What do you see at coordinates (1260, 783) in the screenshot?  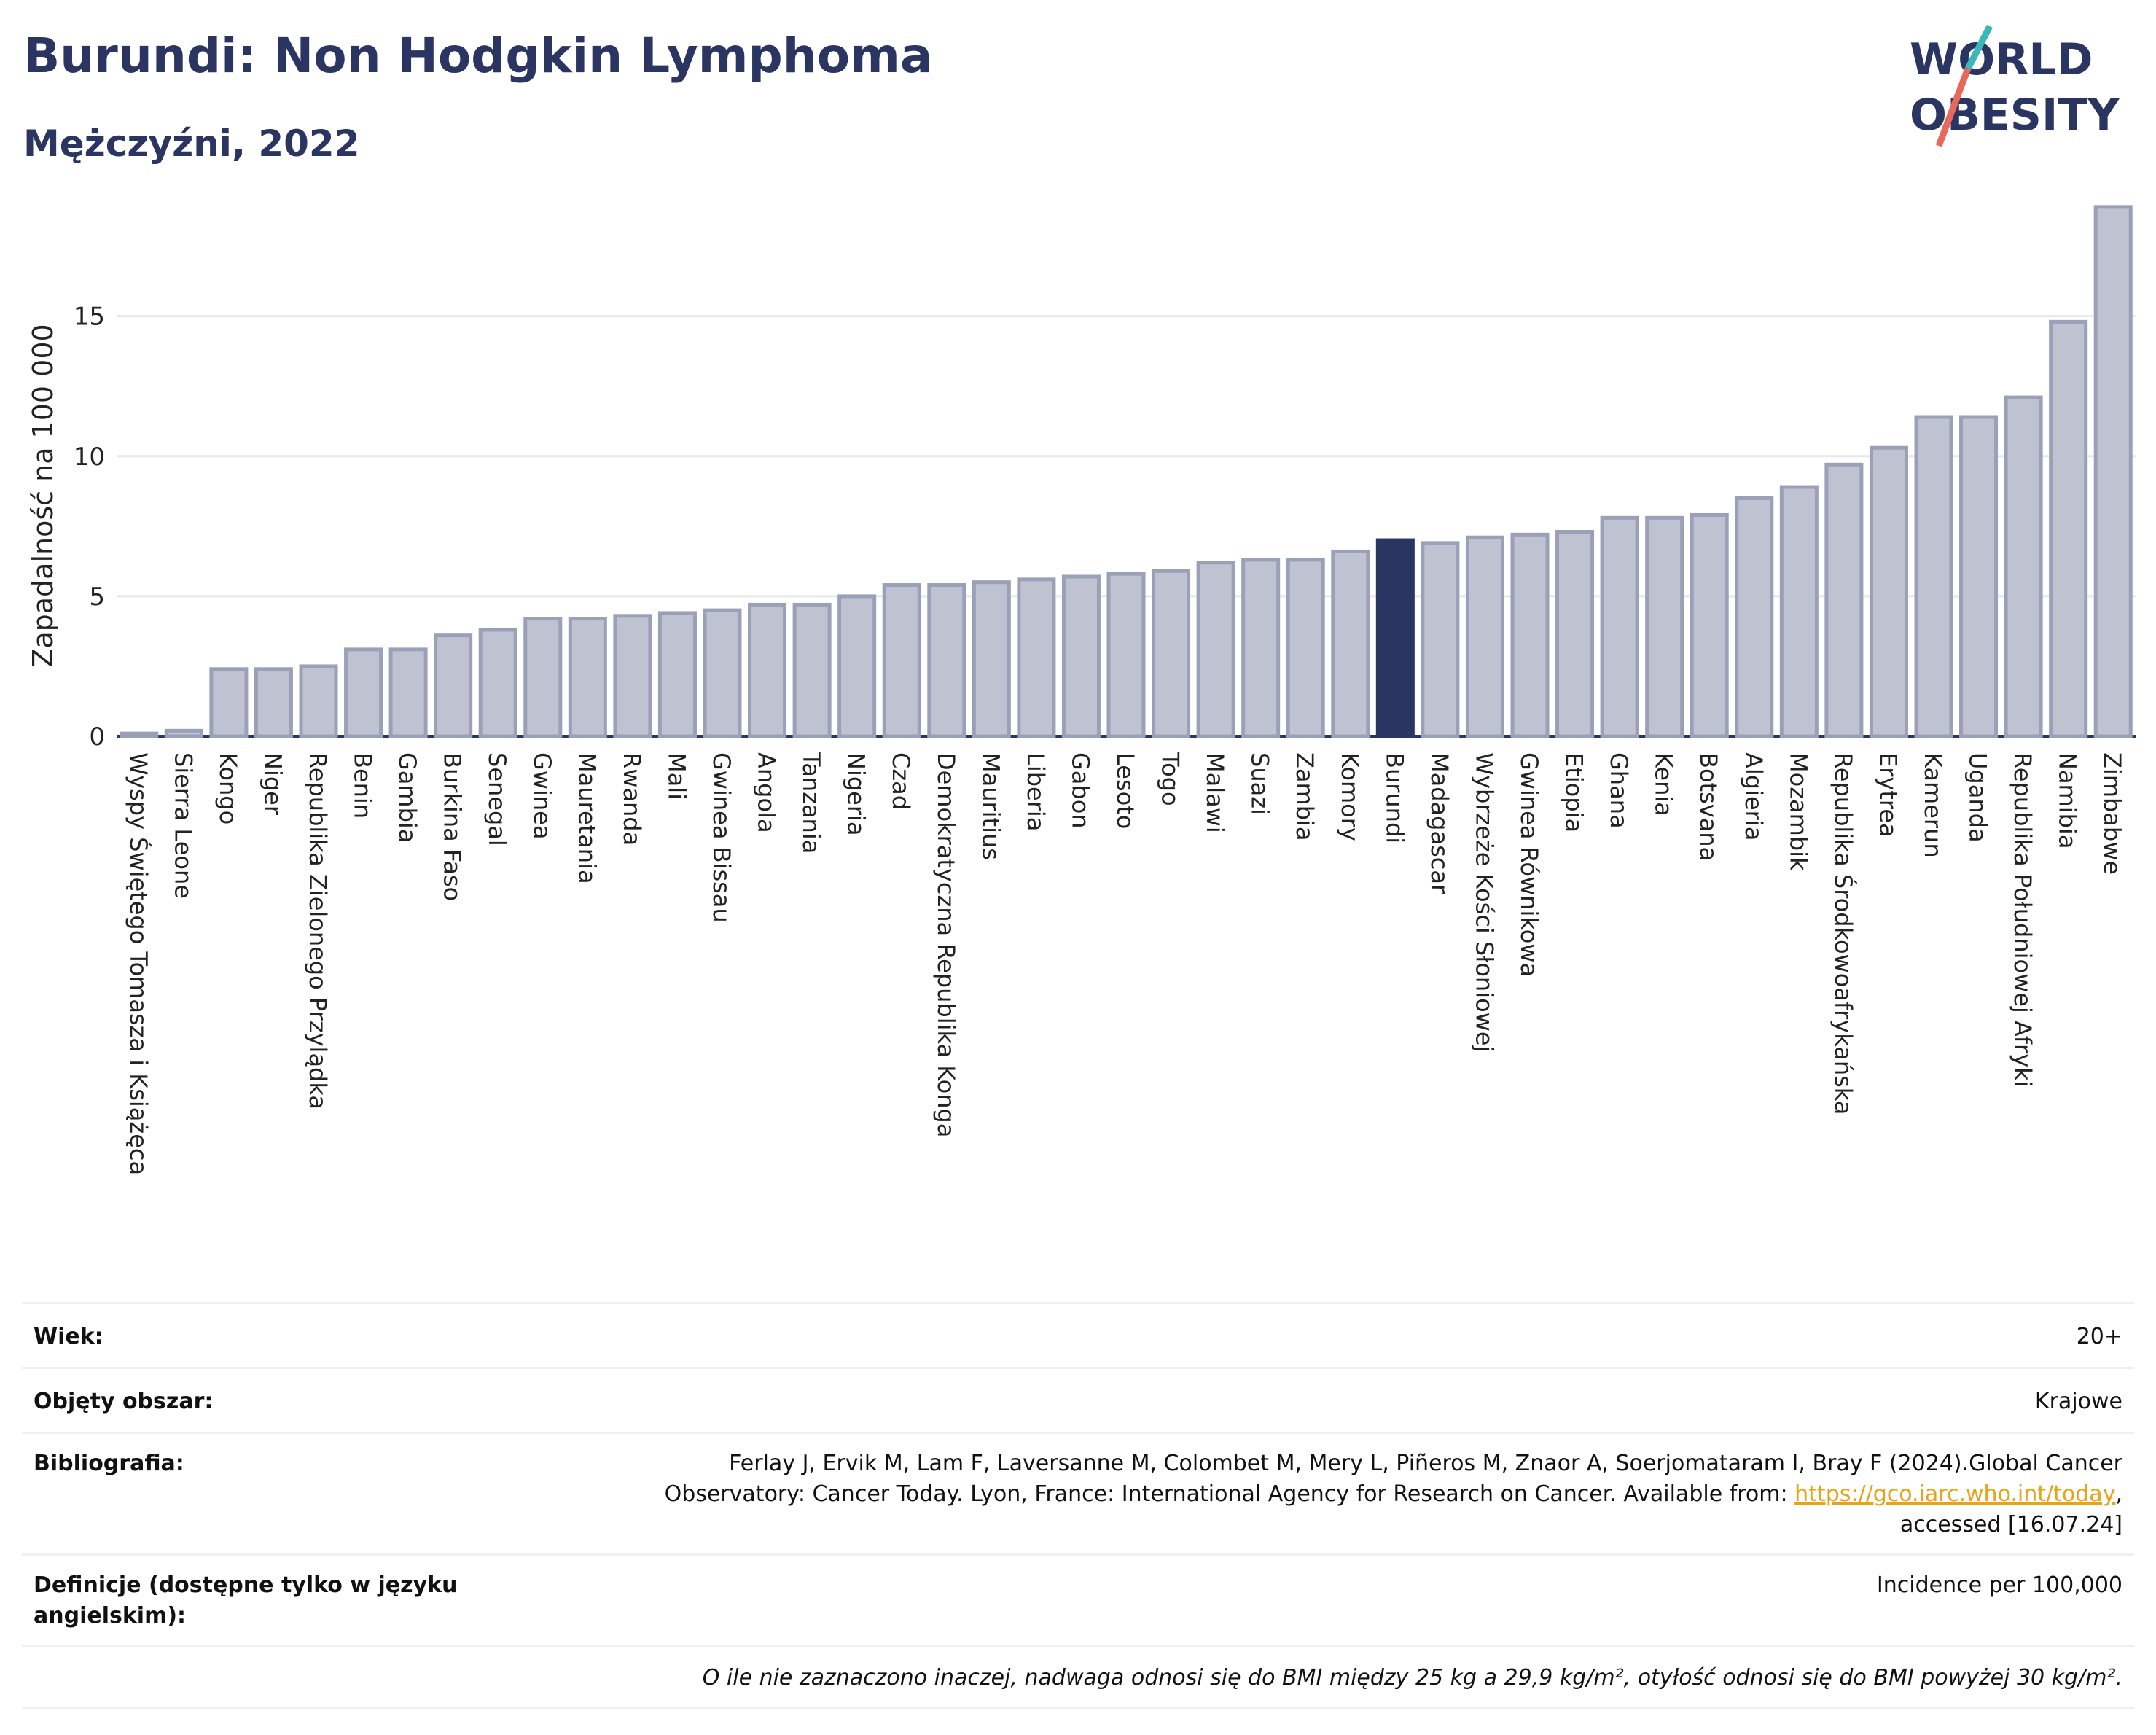 I see `x-tick-label: Suazi` at bounding box center [1260, 783].